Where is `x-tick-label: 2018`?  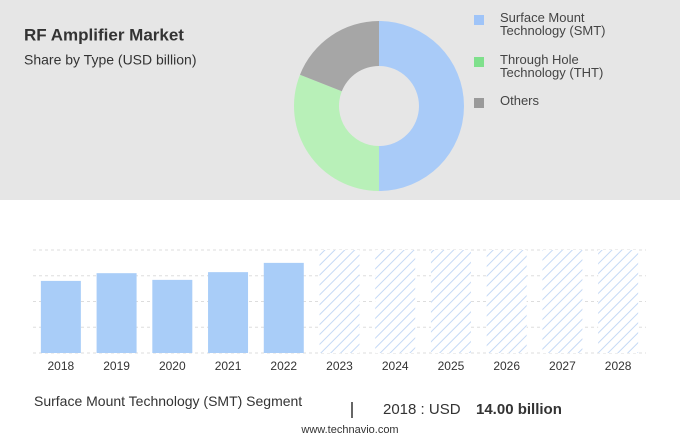 x-tick-label: 2018 is located at coordinates (61, 366).